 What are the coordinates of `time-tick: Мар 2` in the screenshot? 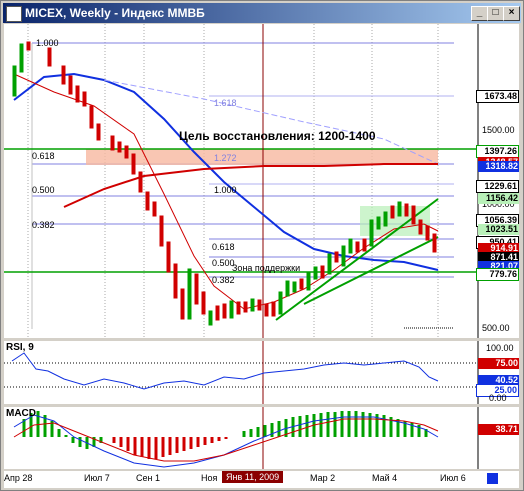 It's located at (323, 478).